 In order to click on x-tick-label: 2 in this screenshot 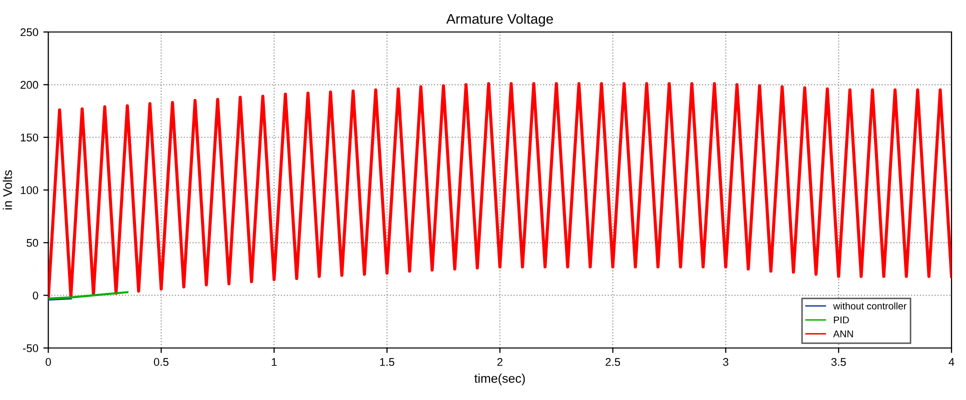, I will do `click(499, 362)`.